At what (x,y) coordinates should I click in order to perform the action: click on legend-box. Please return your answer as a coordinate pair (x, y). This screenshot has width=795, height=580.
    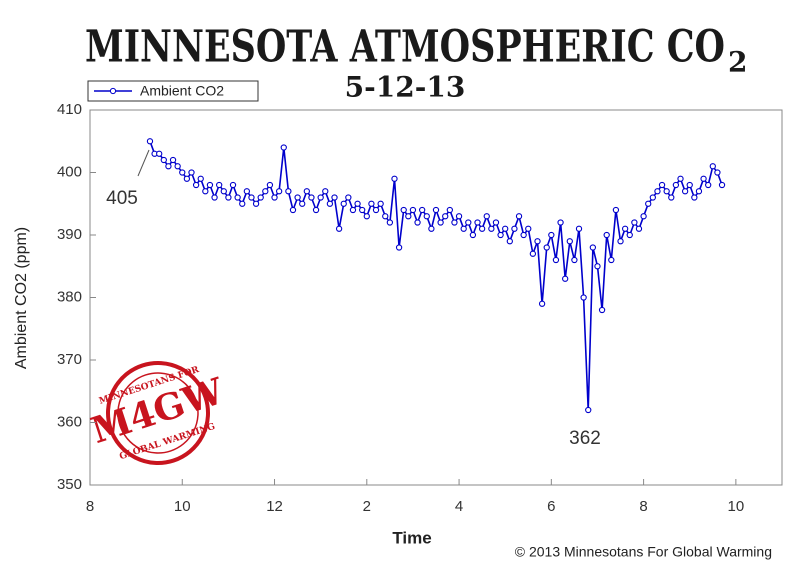
    Looking at the image, I should click on (173, 91).